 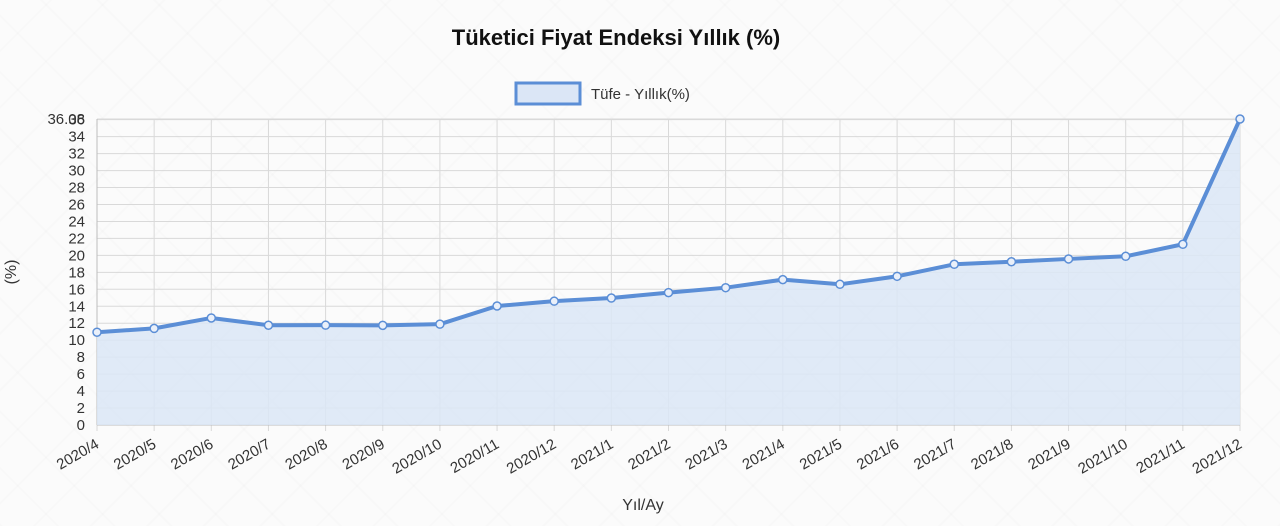 I want to click on x-tick-label: 2020/4, so click(x=78, y=455).